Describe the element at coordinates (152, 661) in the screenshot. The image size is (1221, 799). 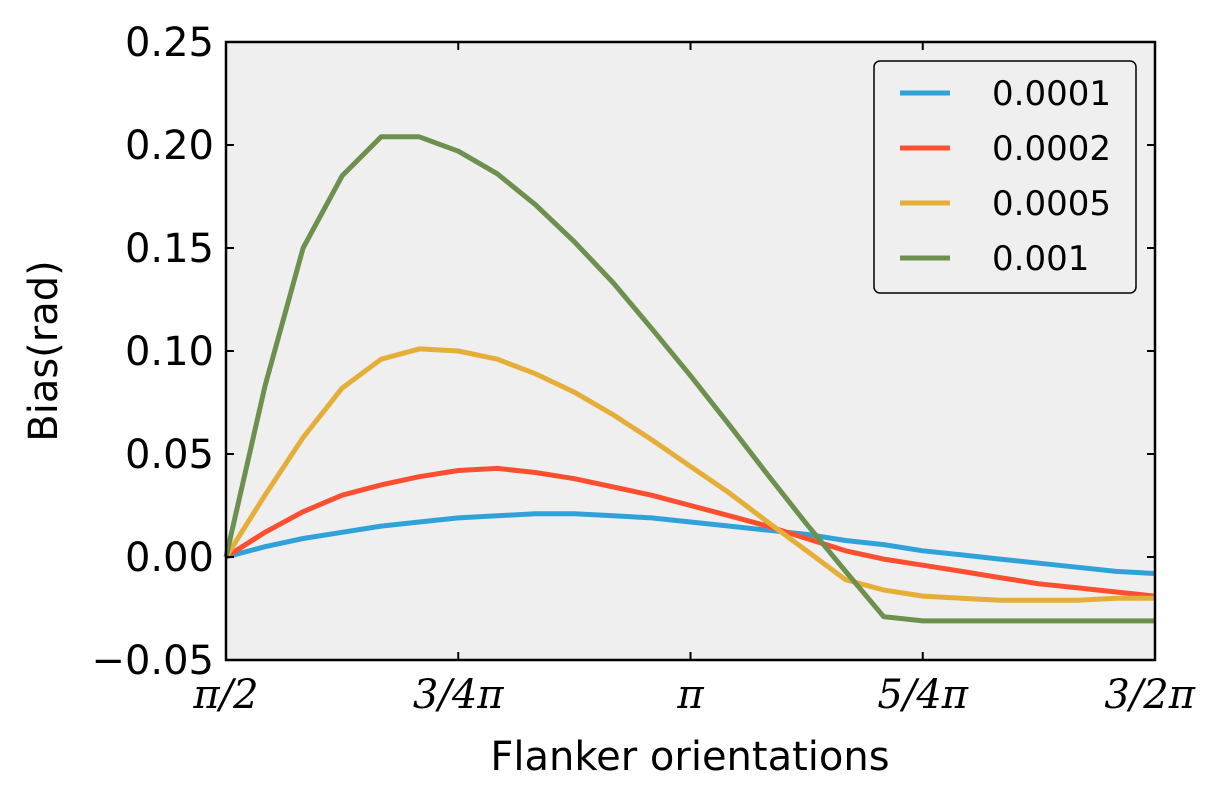
I see `y-tick-label: −0.05` at that location.